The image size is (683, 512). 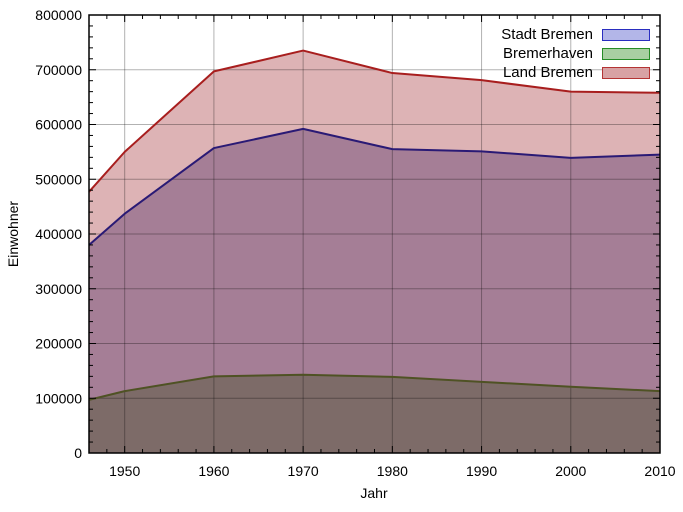 I want to click on x-tick-labels: 1950 1960 1970 1980 1990 2000 2010, so click(x=392, y=471).